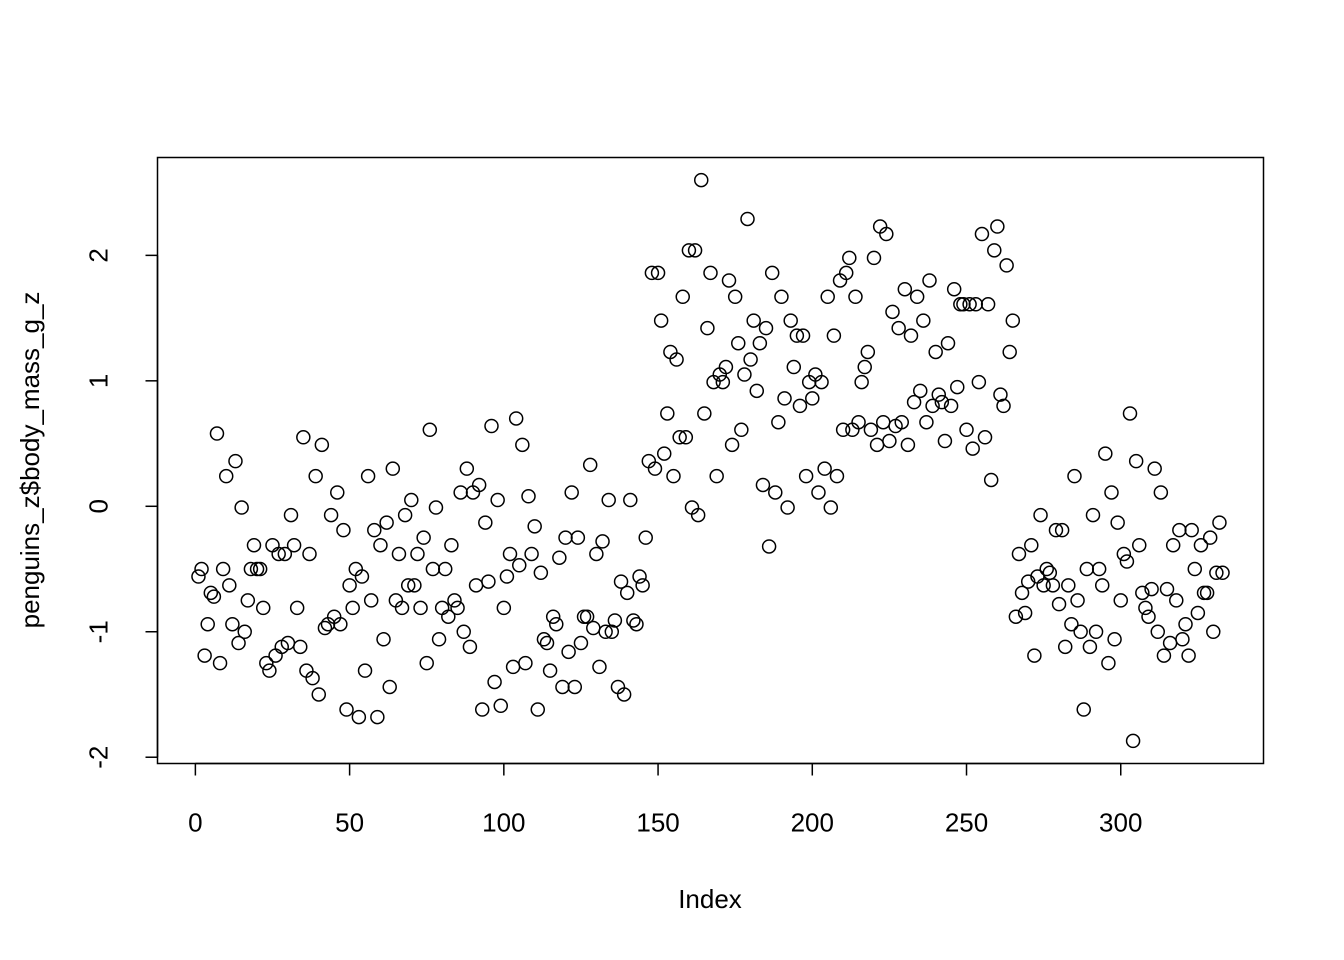  I want to click on x-tick-label: 50, so click(349, 822).